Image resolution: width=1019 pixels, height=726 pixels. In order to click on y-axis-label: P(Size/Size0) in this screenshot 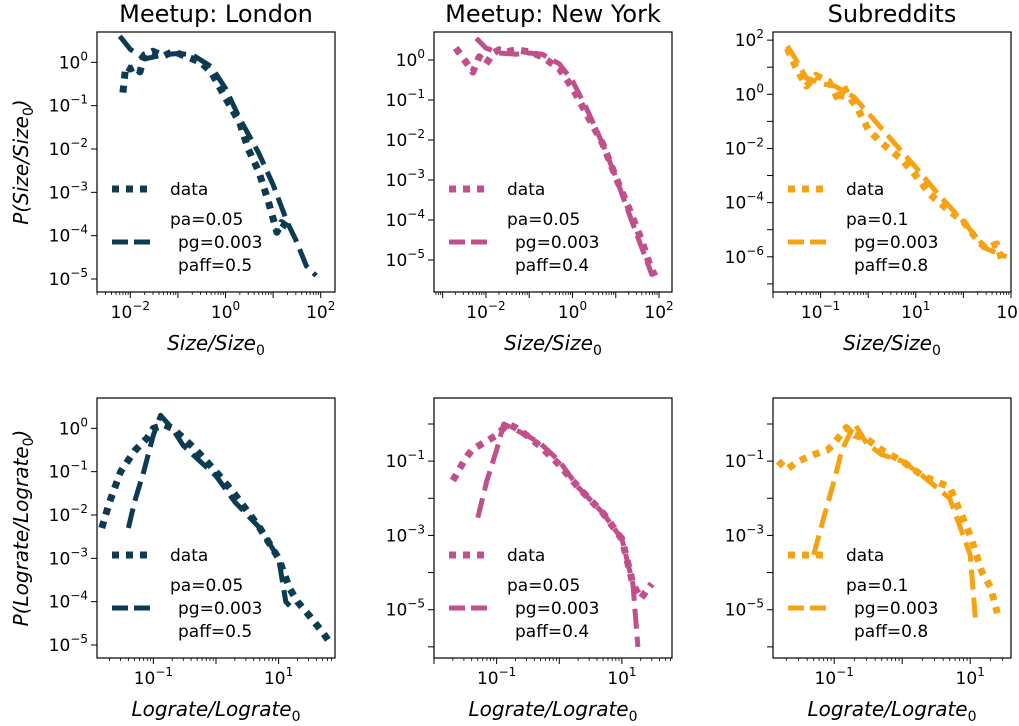, I will do `click(23, 161)`.